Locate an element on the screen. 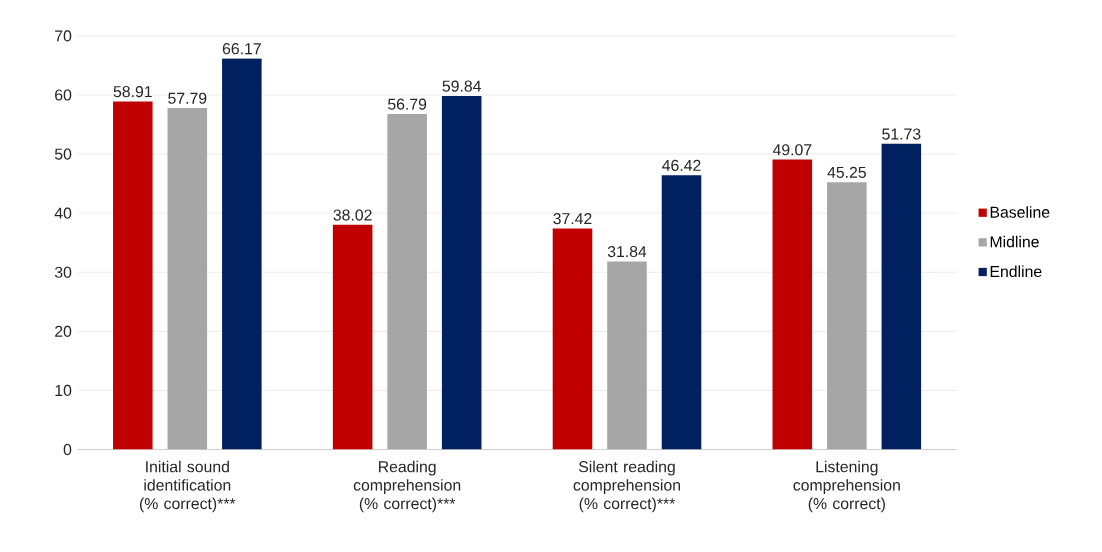 Image resolution: width=1102 pixels, height=552 pixels. data-label: 57.79 is located at coordinates (187, 98).